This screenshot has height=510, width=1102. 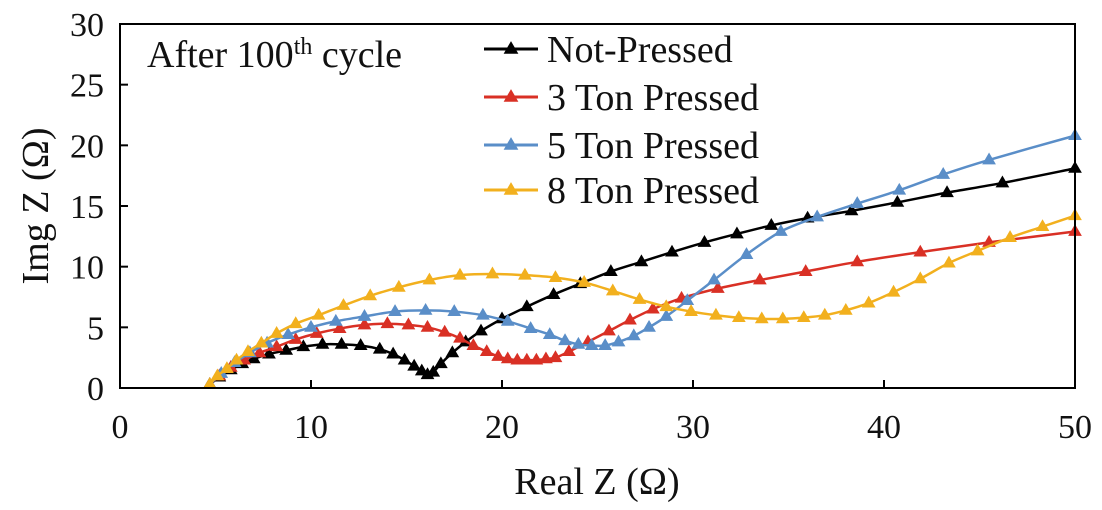 What do you see at coordinates (87, 268) in the screenshot?
I see `y-tick-label: 10` at bounding box center [87, 268].